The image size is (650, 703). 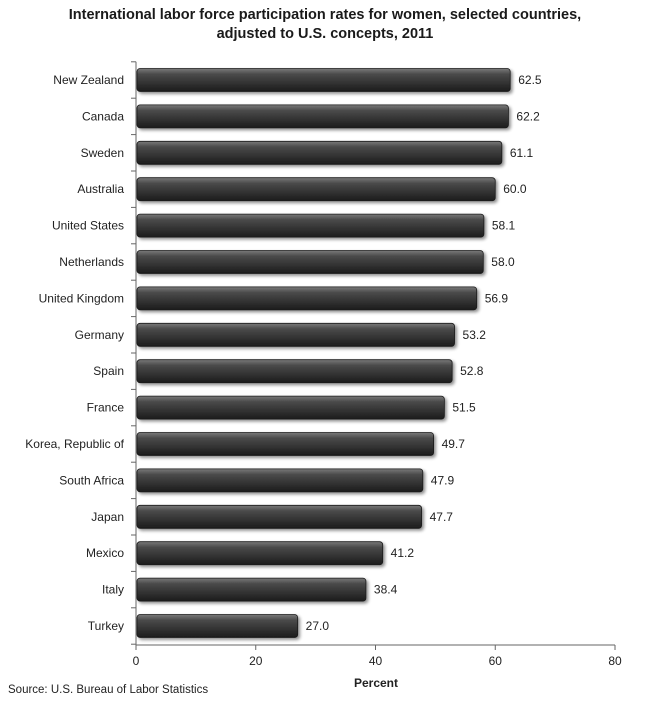 What do you see at coordinates (442, 517) in the screenshot?
I see `value-label-japan: 47.7` at bounding box center [442, 517].